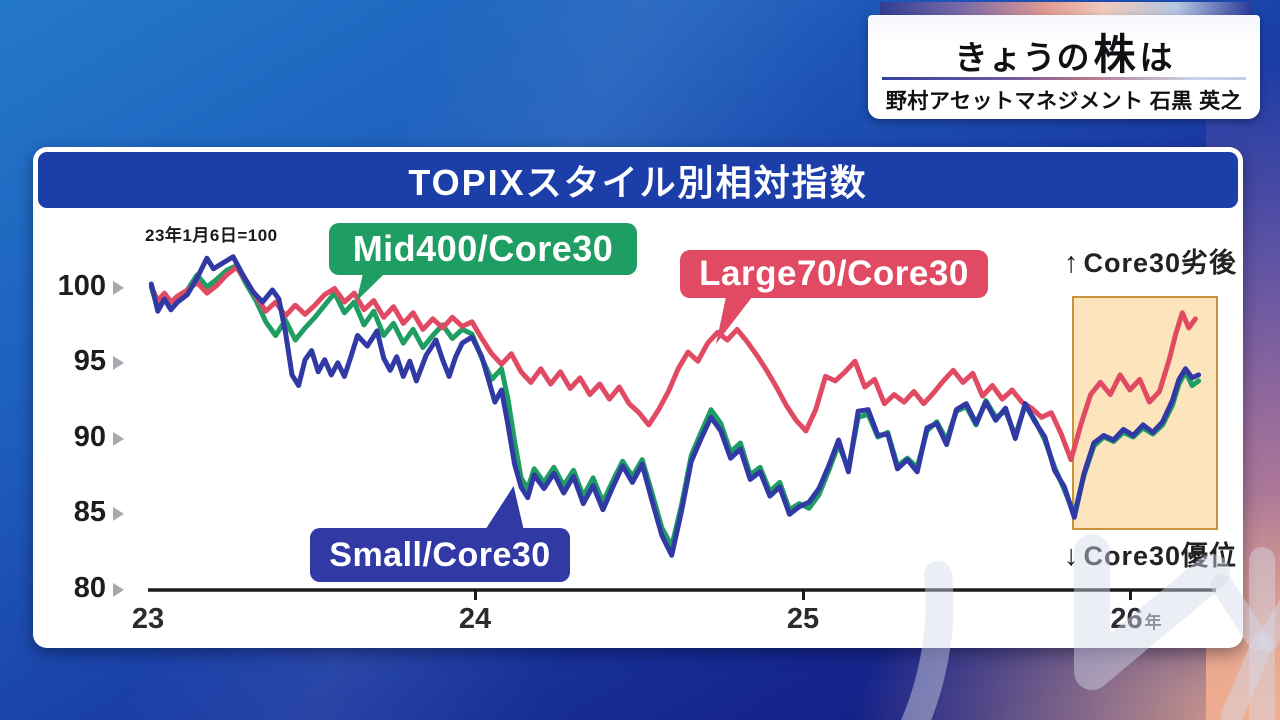  I want to click on x-axis-tick-25: 25, so click(803, 619).